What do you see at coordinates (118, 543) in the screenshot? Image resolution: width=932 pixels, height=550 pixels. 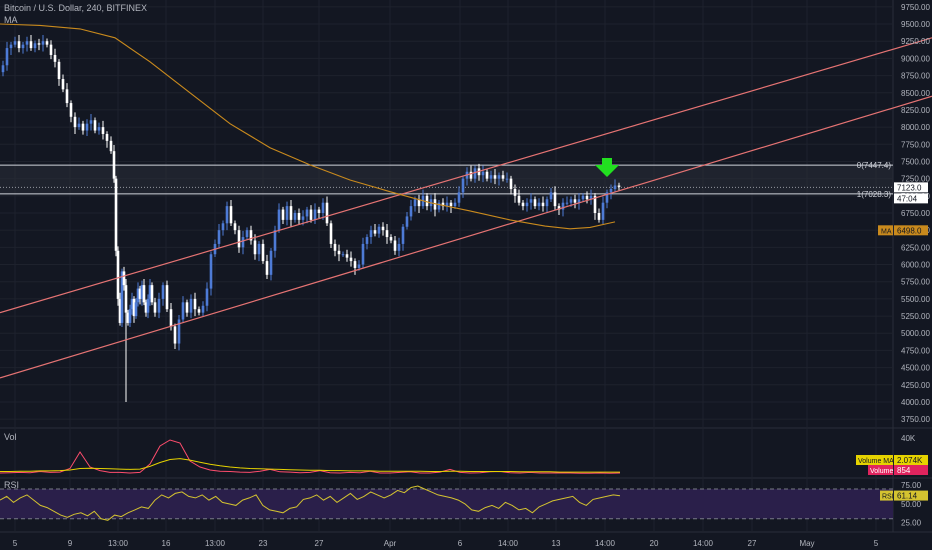 I see `x-tick-label: 13:00` at bounding box center [118, 543].